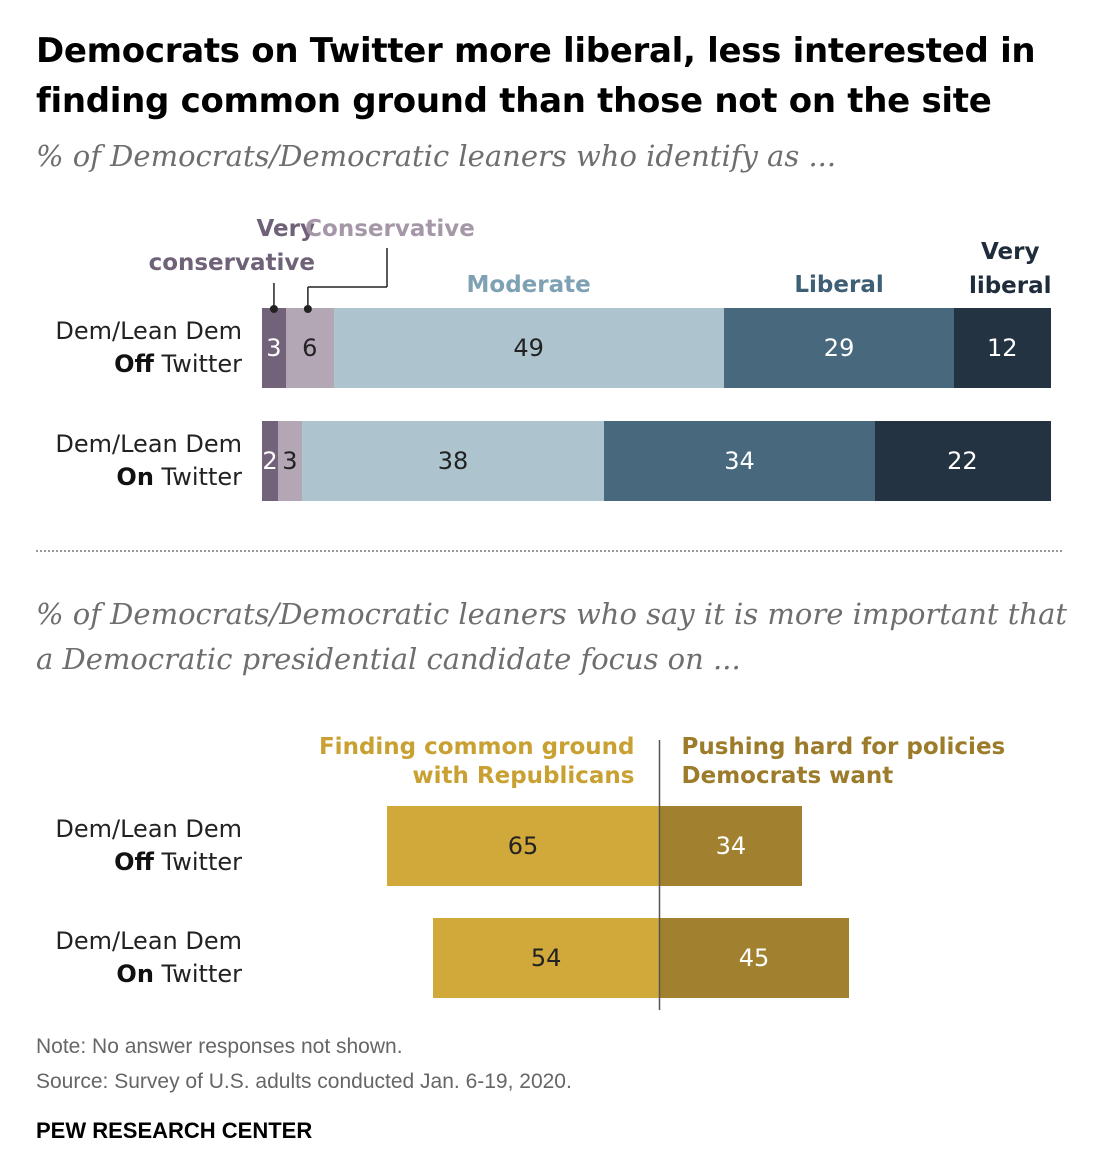 The width and height of the screenshot is (1114, 1164). I want to click on bar-moderate-on, so click(453, 461).